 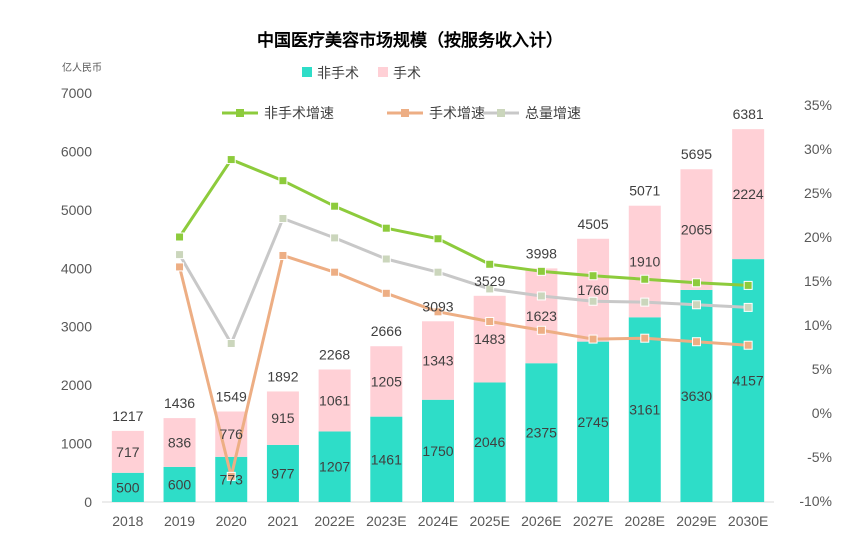 I want to click on line-legend: 非手术增速 手术增速 总量增速, so click(x=401, y=114).